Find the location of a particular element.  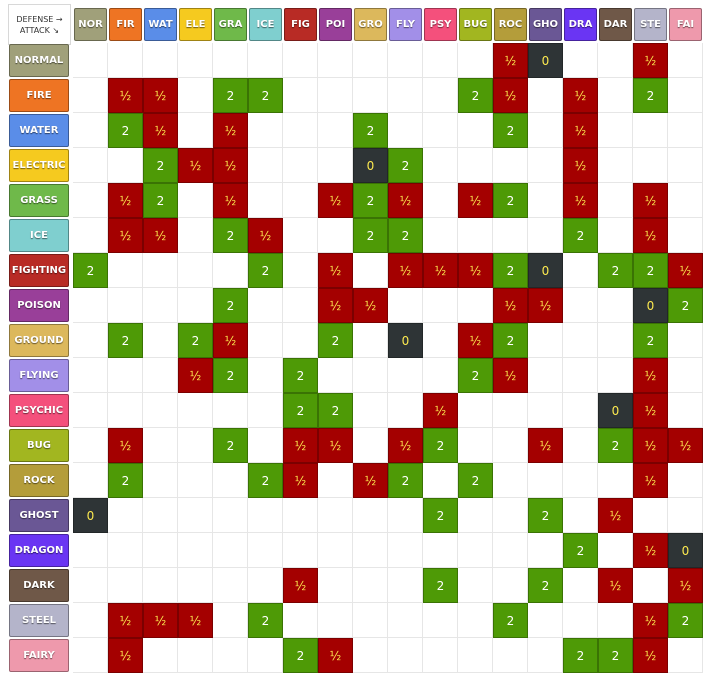

effectiveness-cell-ghost-vs-dark: ½ is located at coordinates (615, 515).